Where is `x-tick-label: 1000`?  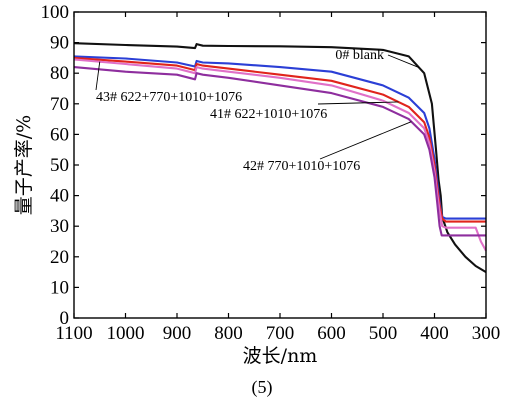
x-tick-label: 1000 is located at coordinates (126, 333).